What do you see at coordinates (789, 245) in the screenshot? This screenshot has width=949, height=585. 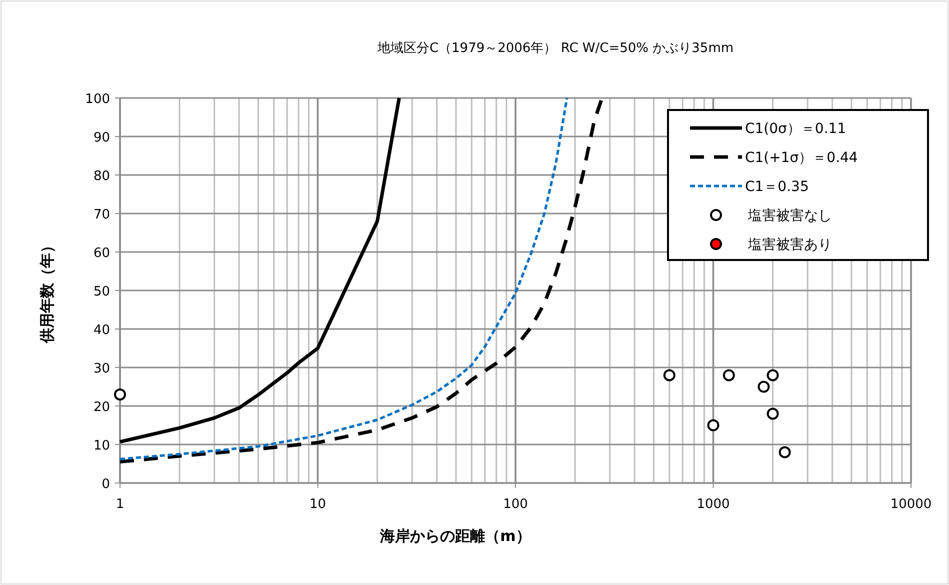 I see `legend-label: 塩害被害あり` at bounding box center [789, 245].